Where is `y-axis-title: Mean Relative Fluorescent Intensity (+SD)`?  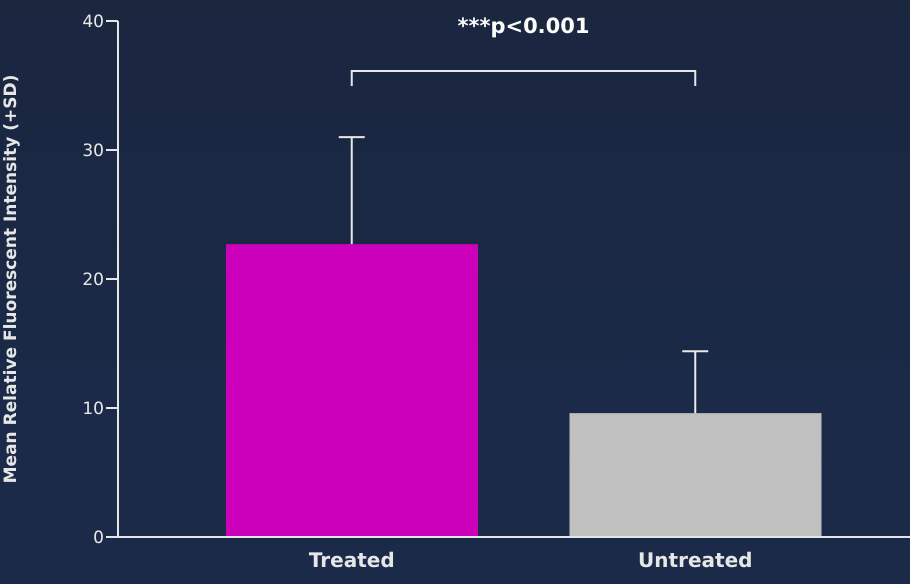
y-axis-title: Mean Relative Fluorescent Intensity (+SD) is located at coordinates (11, 279).